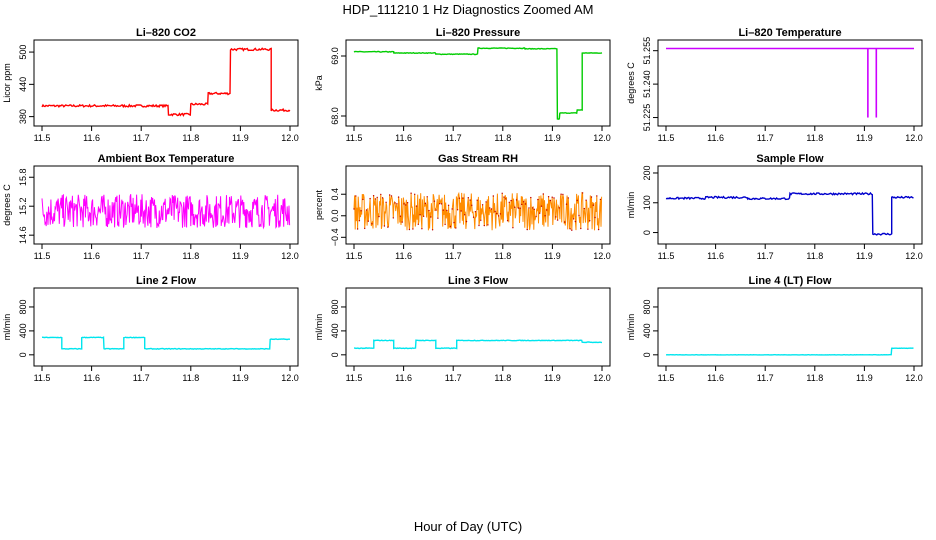  I want to click on y-axis-label: percent, so click(319, 204).